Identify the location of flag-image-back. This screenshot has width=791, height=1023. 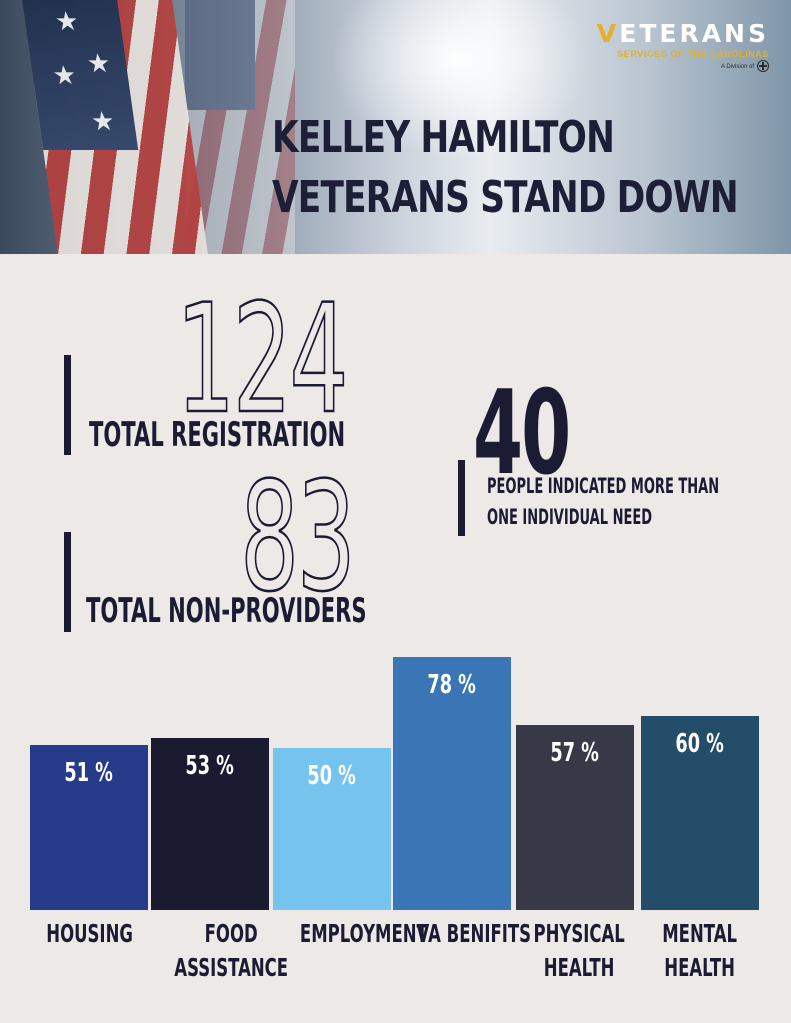
(240, 127).